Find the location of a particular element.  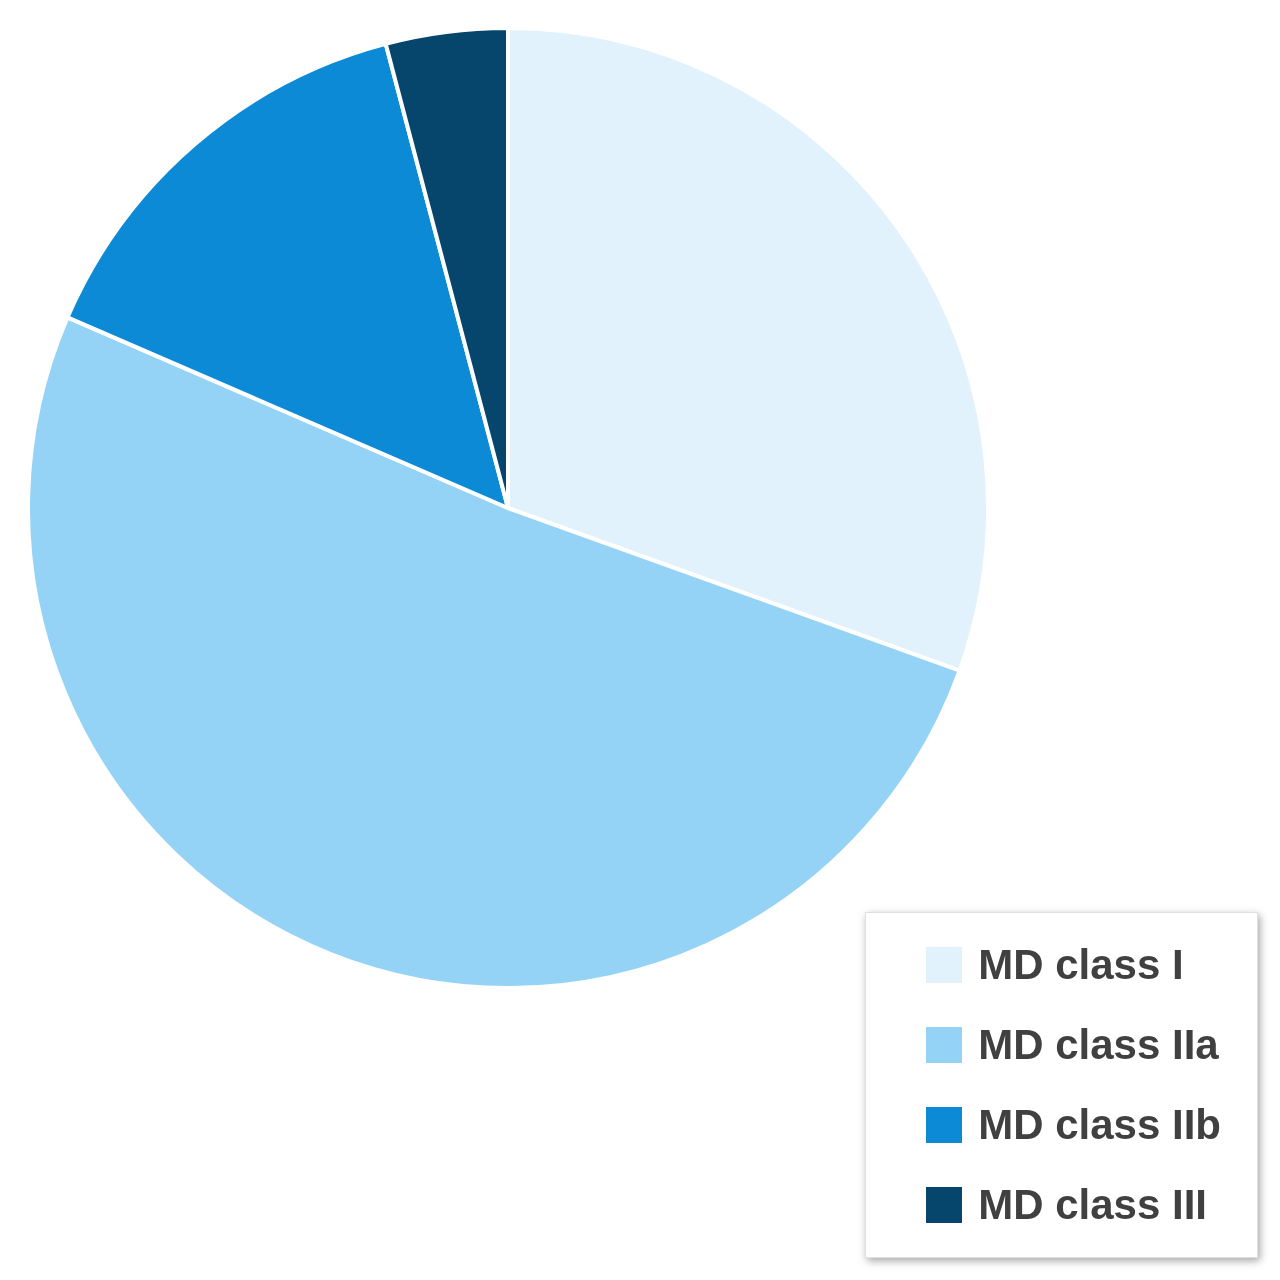

legend-label: MD class IIb is located at coordinates (1099, 1125).